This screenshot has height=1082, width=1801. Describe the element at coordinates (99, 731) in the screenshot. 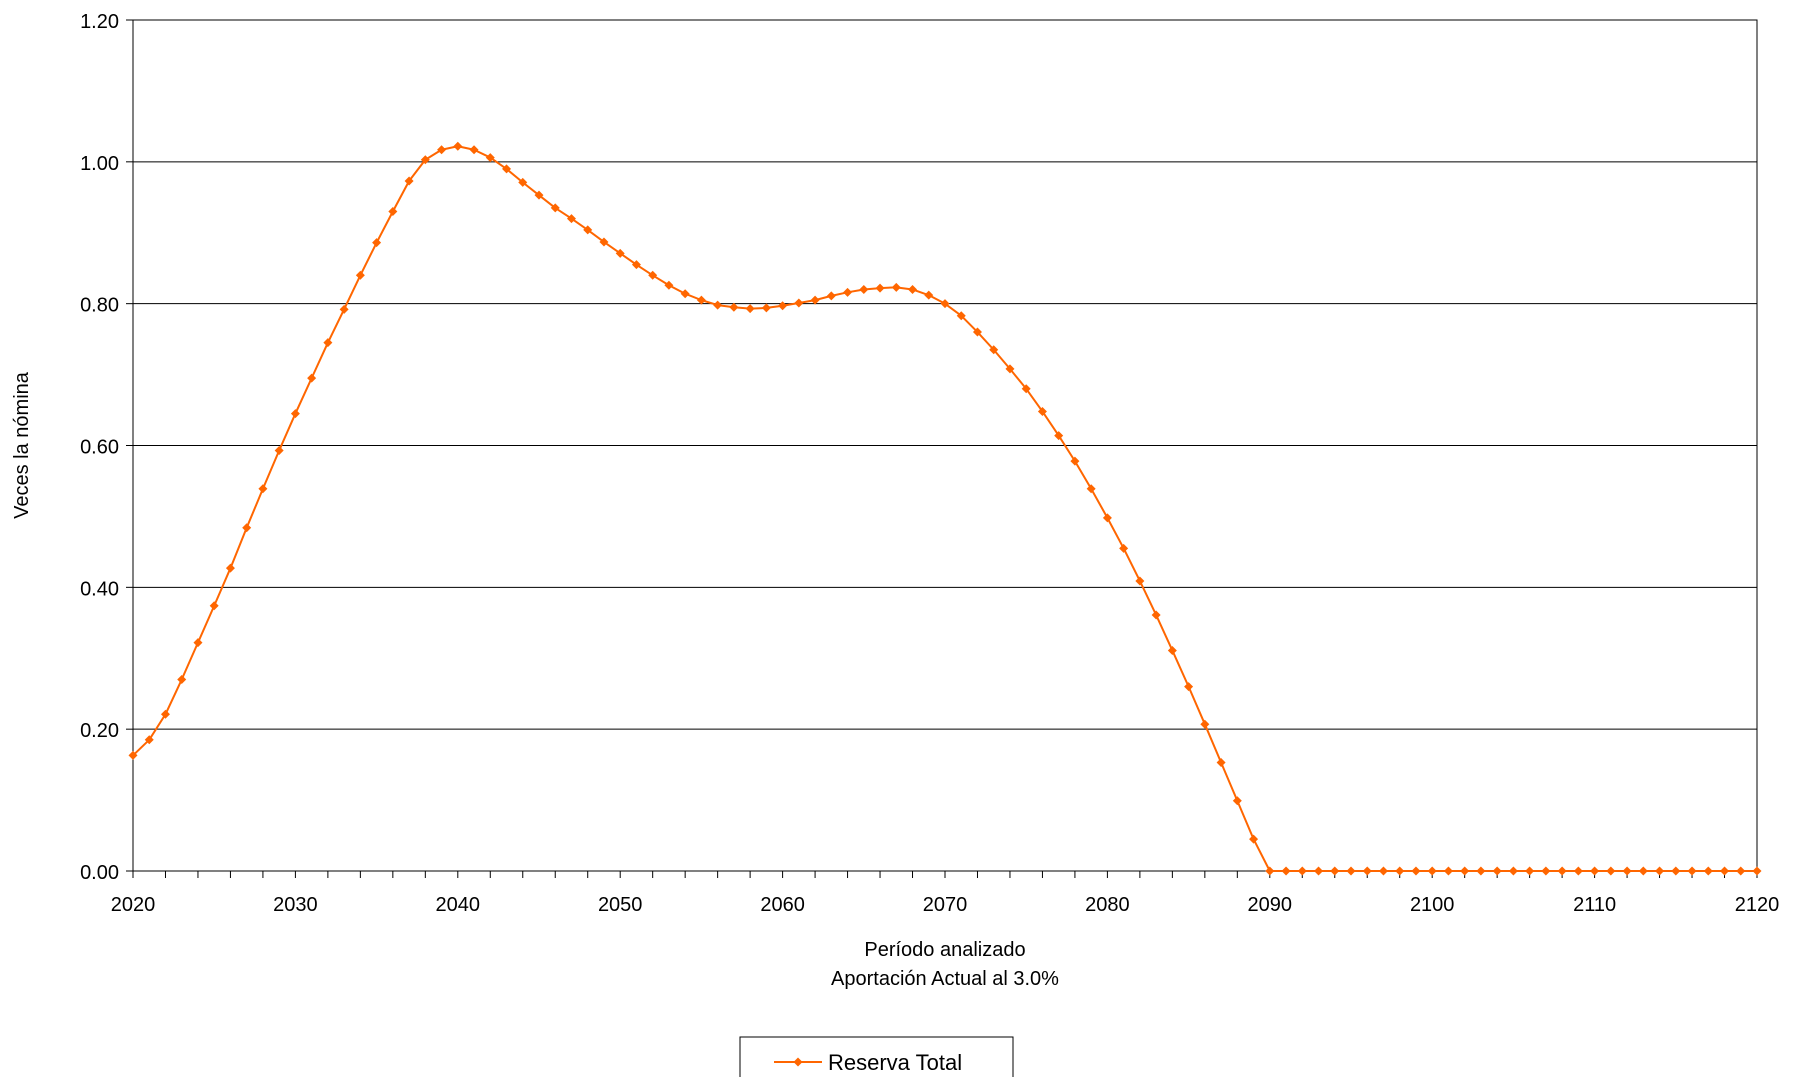

I see `y-tick-label: 0.20` at that location.